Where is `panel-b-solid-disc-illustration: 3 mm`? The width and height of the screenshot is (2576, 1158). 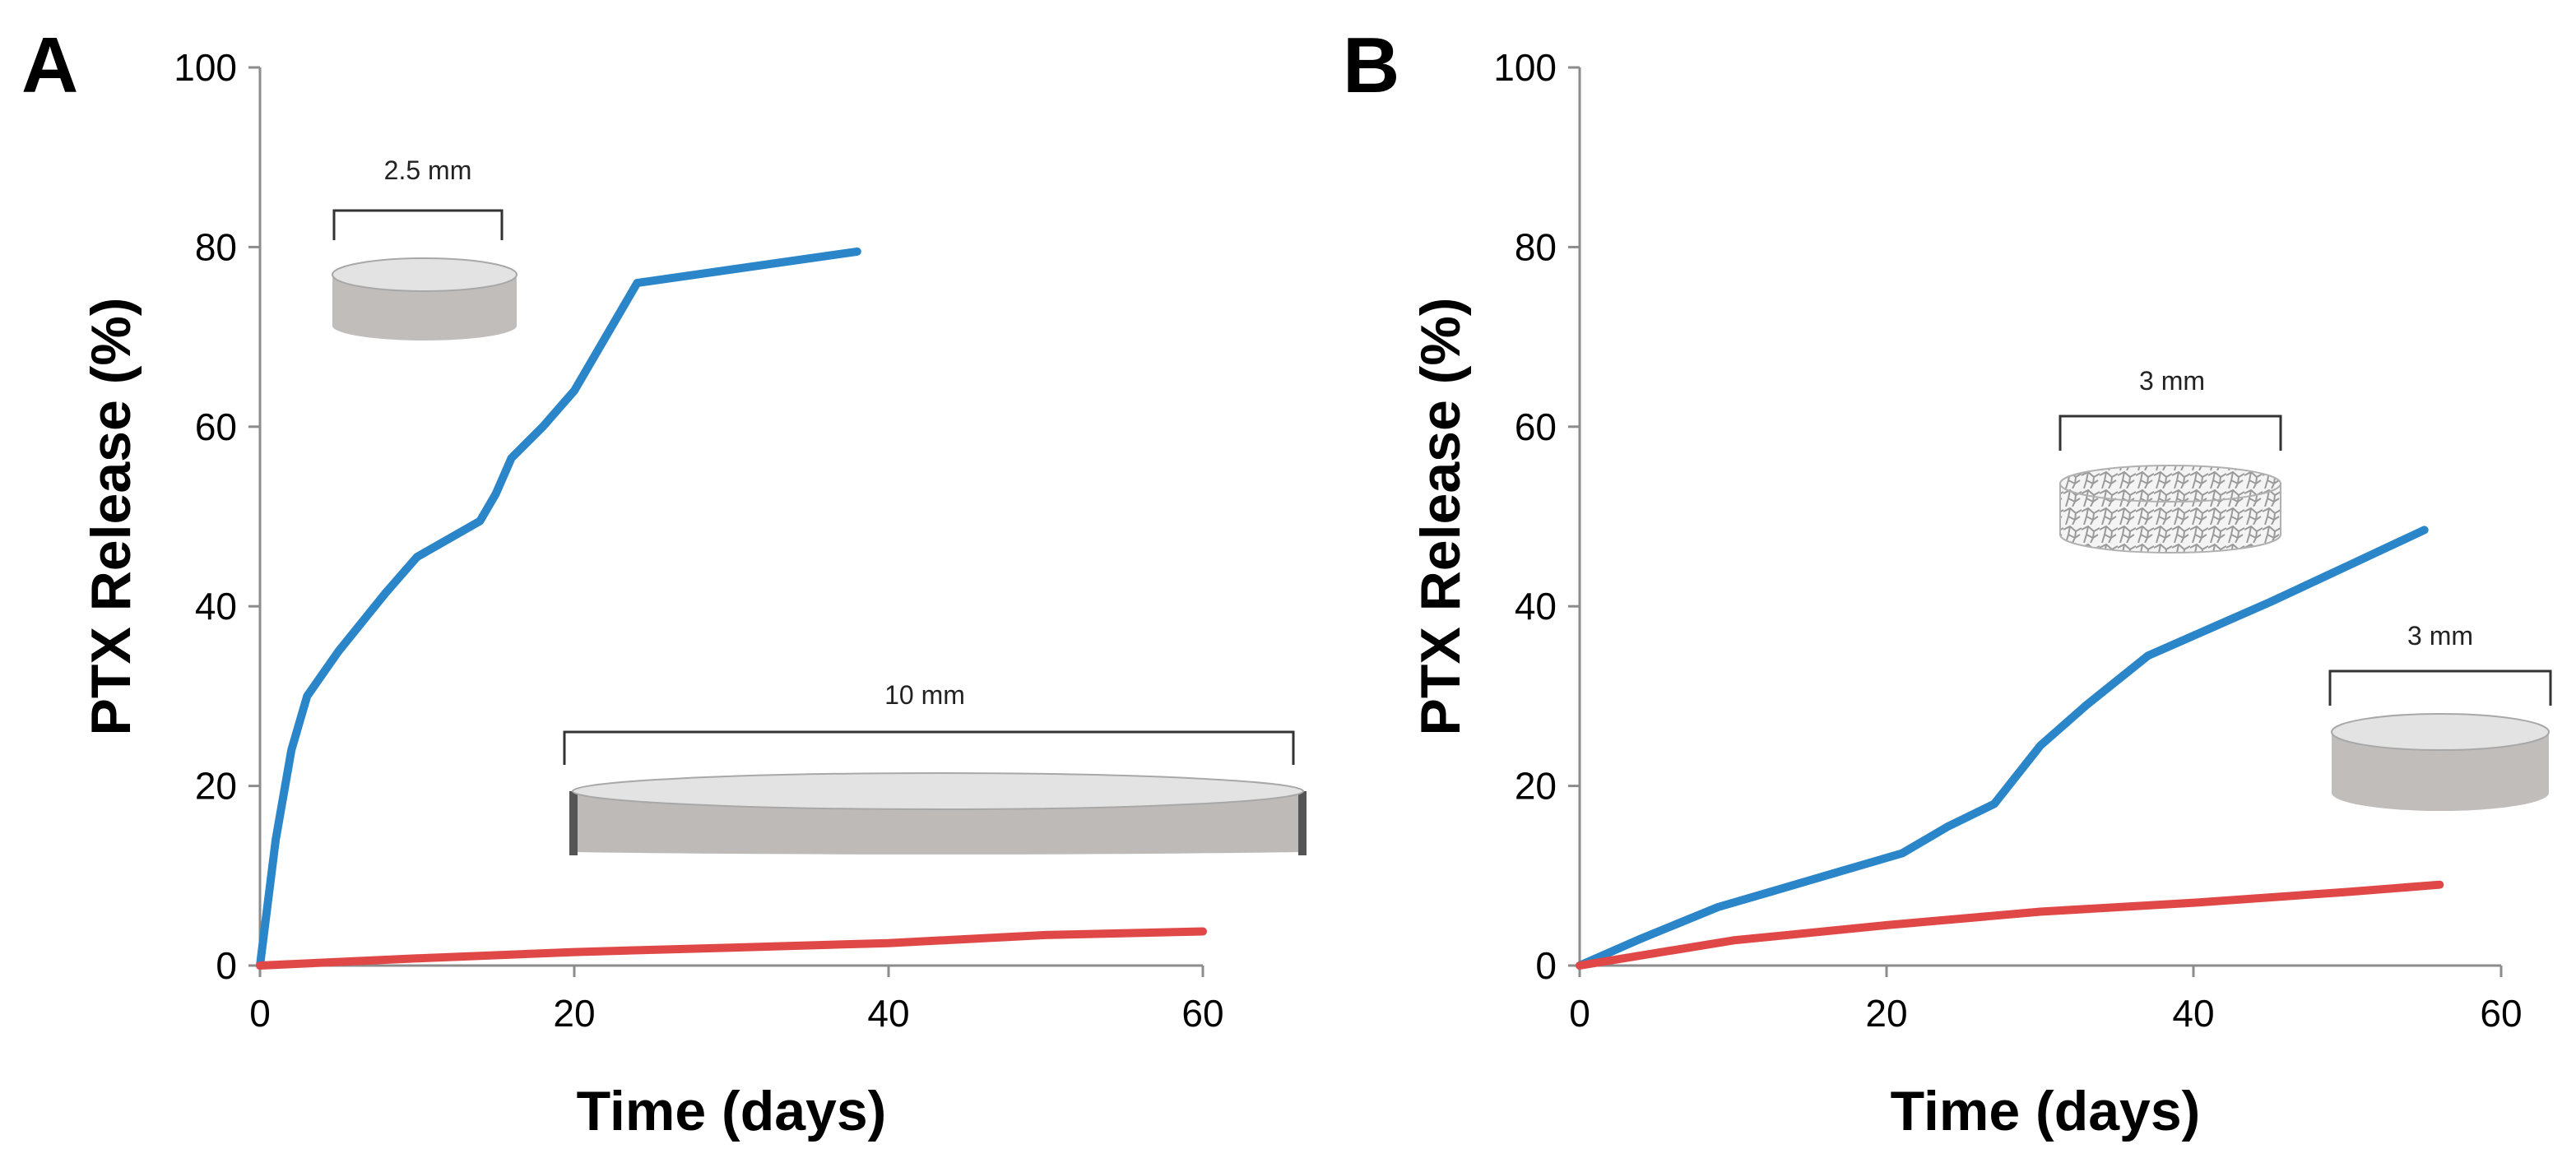
panel-b-solid-disc-illustration: 3 mm is located at coordinates (2440, 716).